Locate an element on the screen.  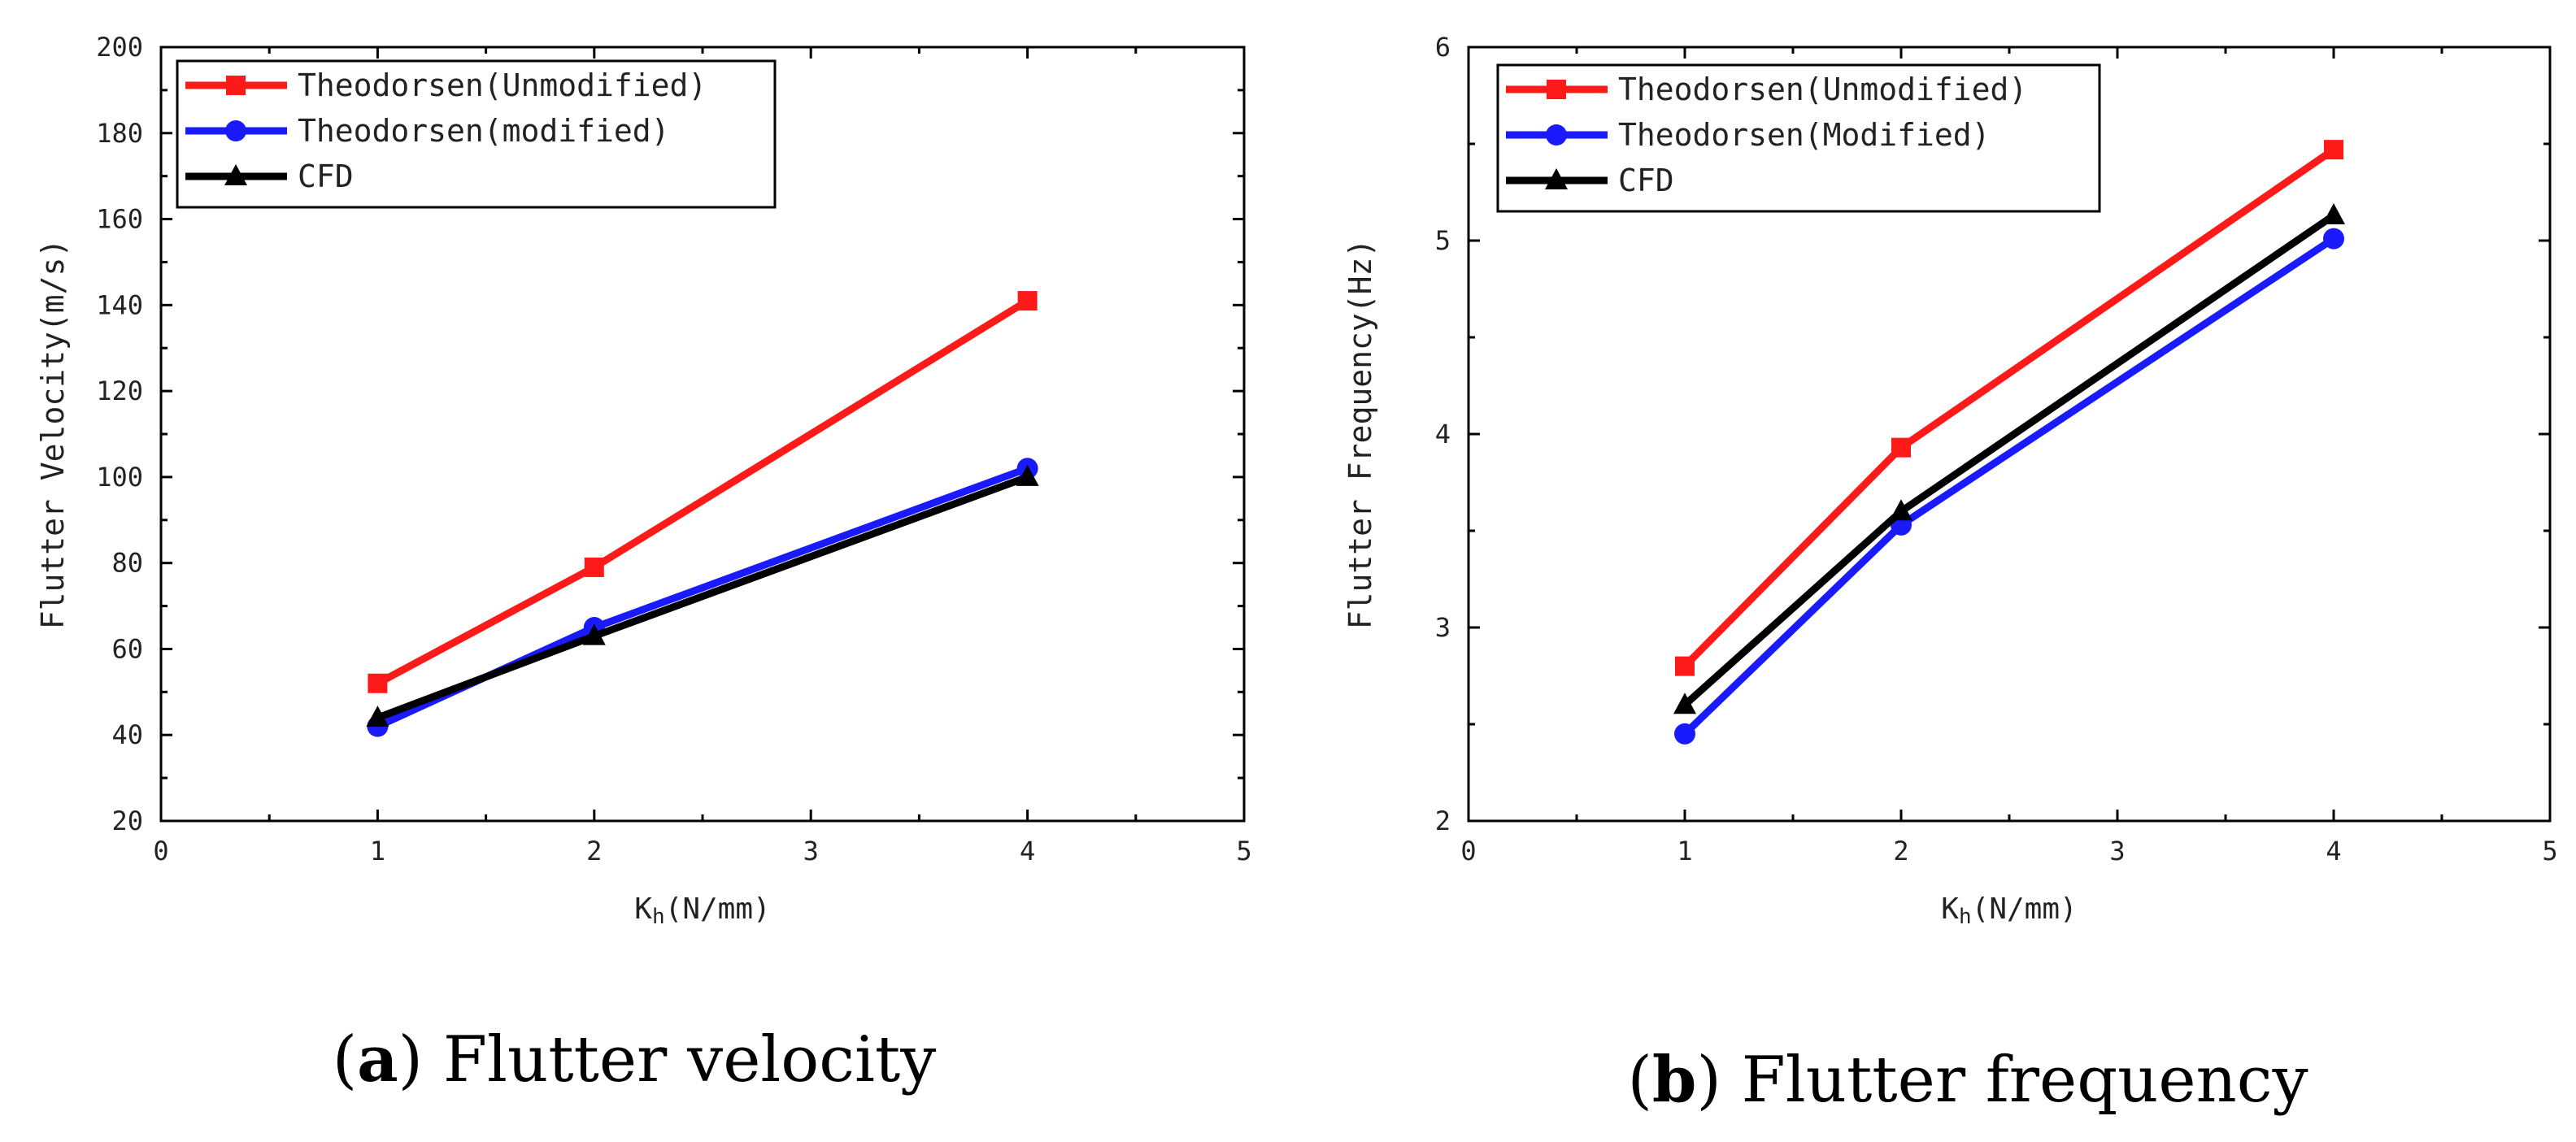
y-tick-label: 180 is located at coordinates (120, 133).